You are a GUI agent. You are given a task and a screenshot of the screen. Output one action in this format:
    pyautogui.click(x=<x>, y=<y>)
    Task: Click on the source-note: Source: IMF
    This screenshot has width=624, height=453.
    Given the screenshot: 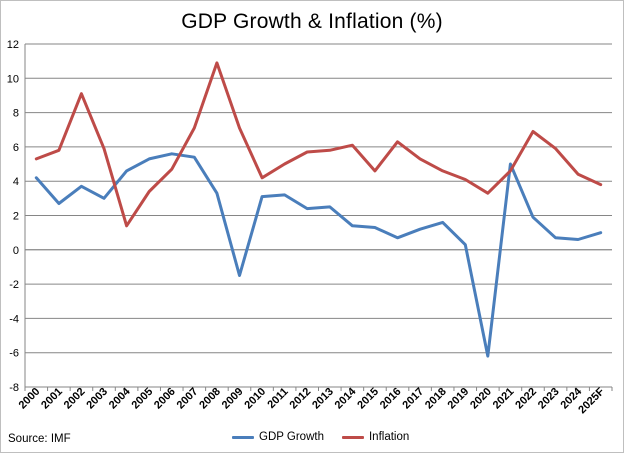 What is the action you would take?
    pyautogui.click(x=39, y=439)
    